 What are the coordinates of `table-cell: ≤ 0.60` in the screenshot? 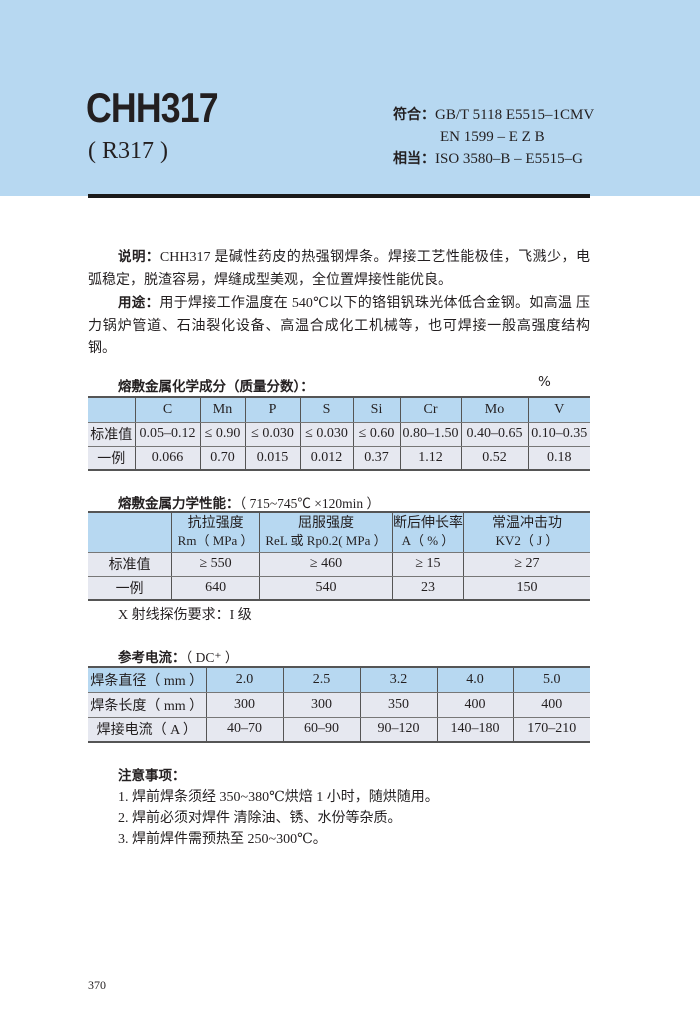 It's located at (376, 434).